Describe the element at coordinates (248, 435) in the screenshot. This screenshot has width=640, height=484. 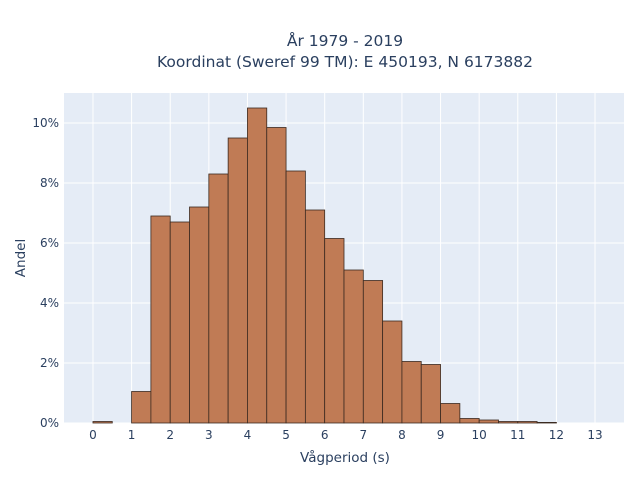
I see `x-tick-label: 4` at that location.